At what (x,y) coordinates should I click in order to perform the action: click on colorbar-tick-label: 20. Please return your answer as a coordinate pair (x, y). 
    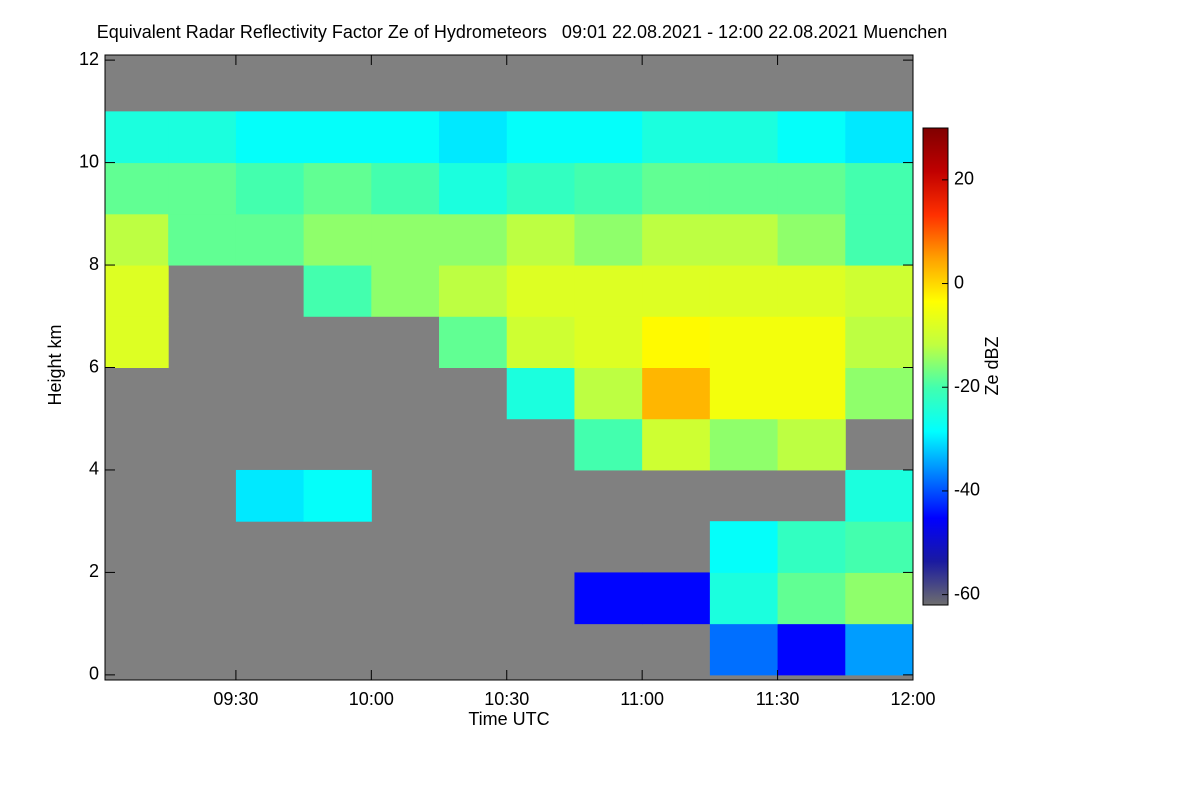
    Looking at the image, I should click on (964, 179).